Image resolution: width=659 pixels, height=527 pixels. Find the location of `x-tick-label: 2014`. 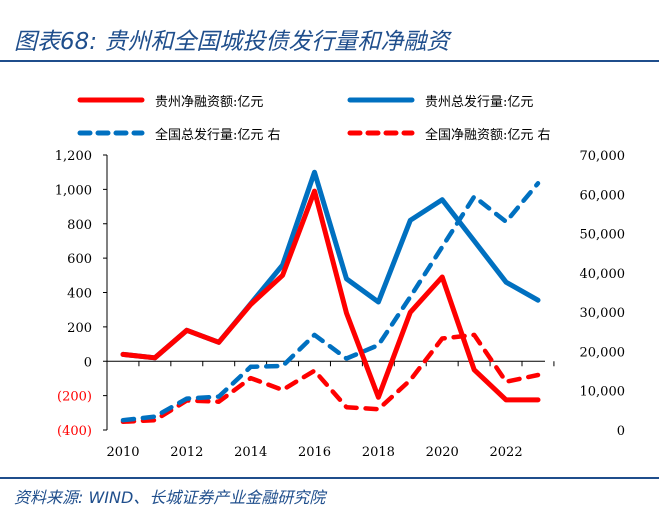

x-tick-label: 2014 is located at coordinates (250, 452).